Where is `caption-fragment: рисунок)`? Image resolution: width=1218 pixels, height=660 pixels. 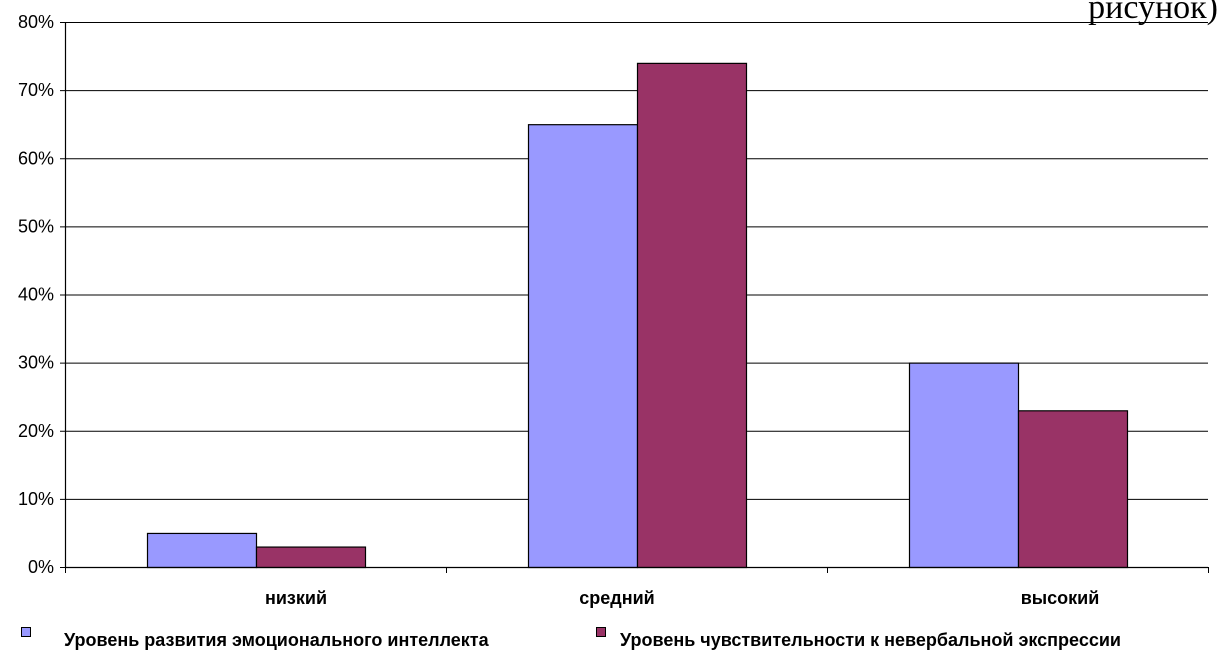 caption-fragment: рисунок) is located at coordinates (1153, 13).